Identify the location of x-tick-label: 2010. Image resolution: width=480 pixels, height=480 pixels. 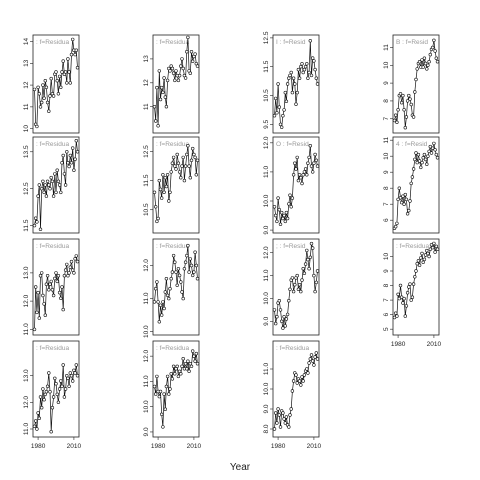
(434, 344).